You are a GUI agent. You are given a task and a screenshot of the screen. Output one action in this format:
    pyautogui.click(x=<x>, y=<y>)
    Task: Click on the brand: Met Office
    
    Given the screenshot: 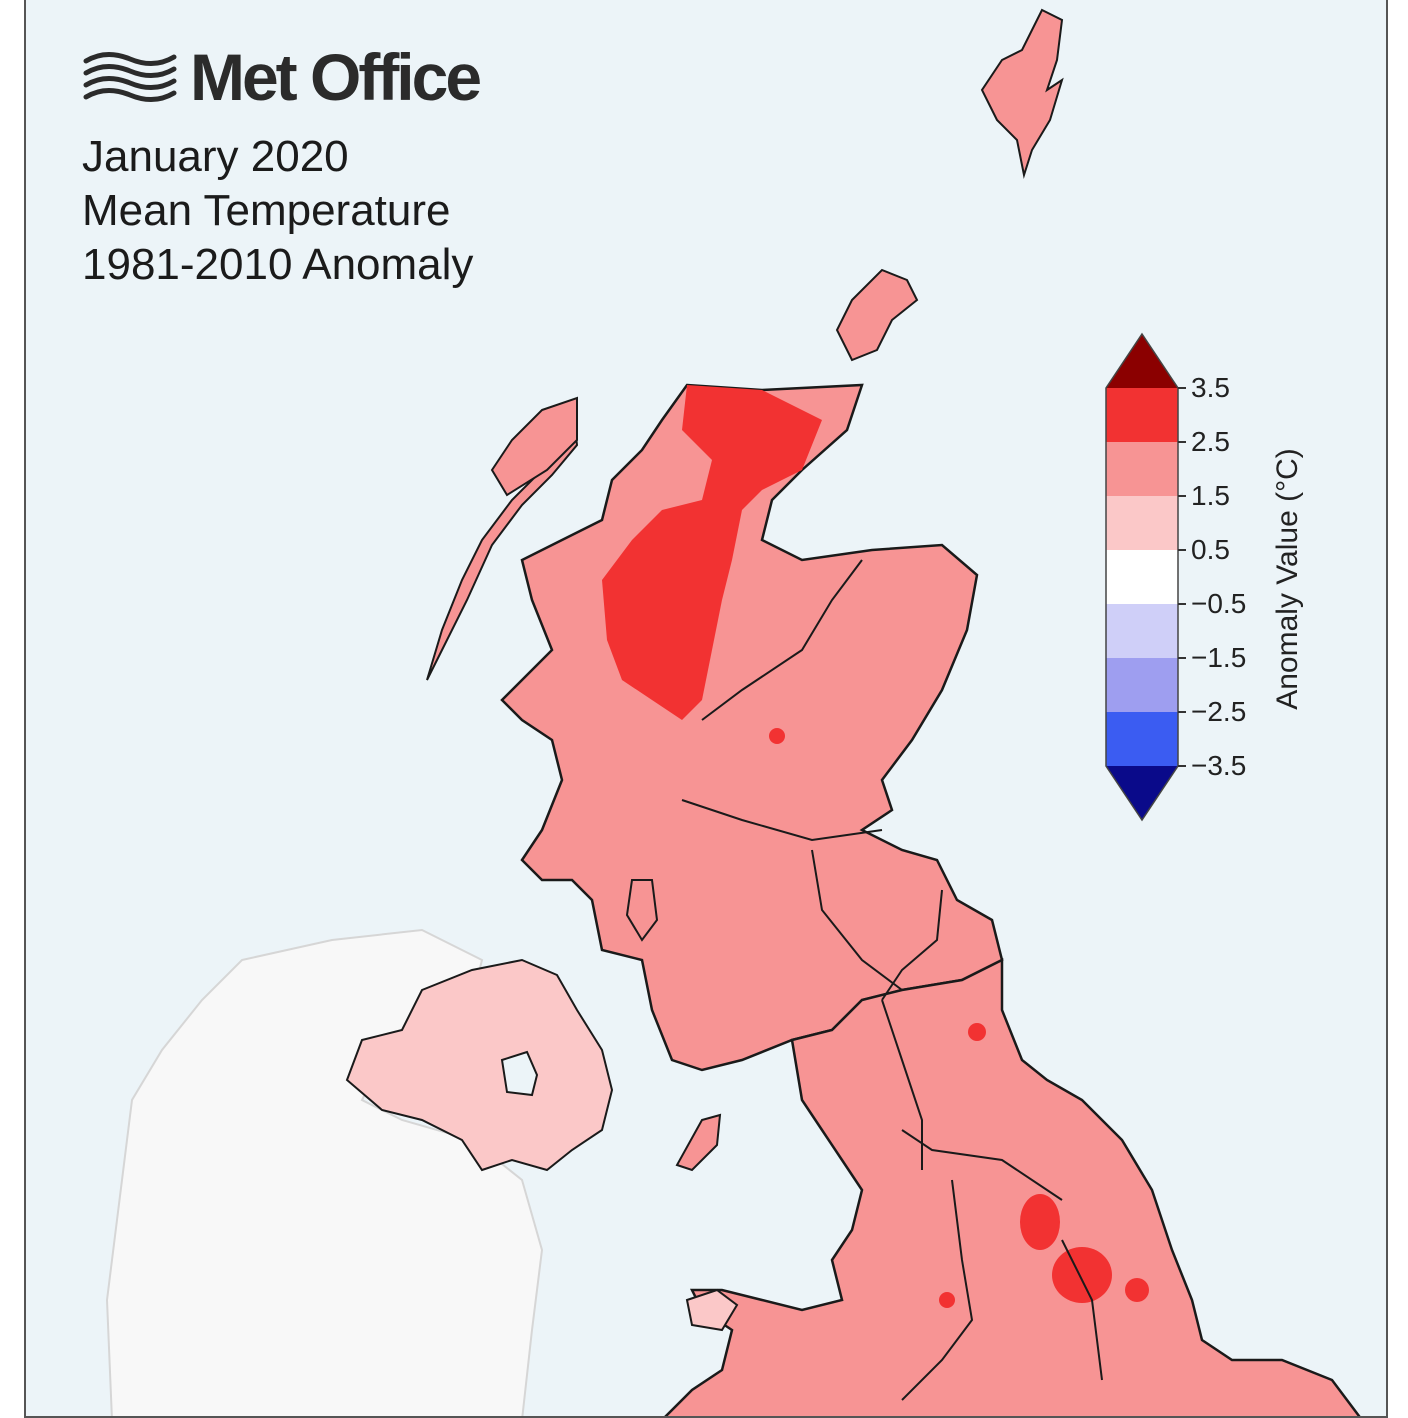 What is the action you would take?
    pyautogui.click(x=282, y=77)
    